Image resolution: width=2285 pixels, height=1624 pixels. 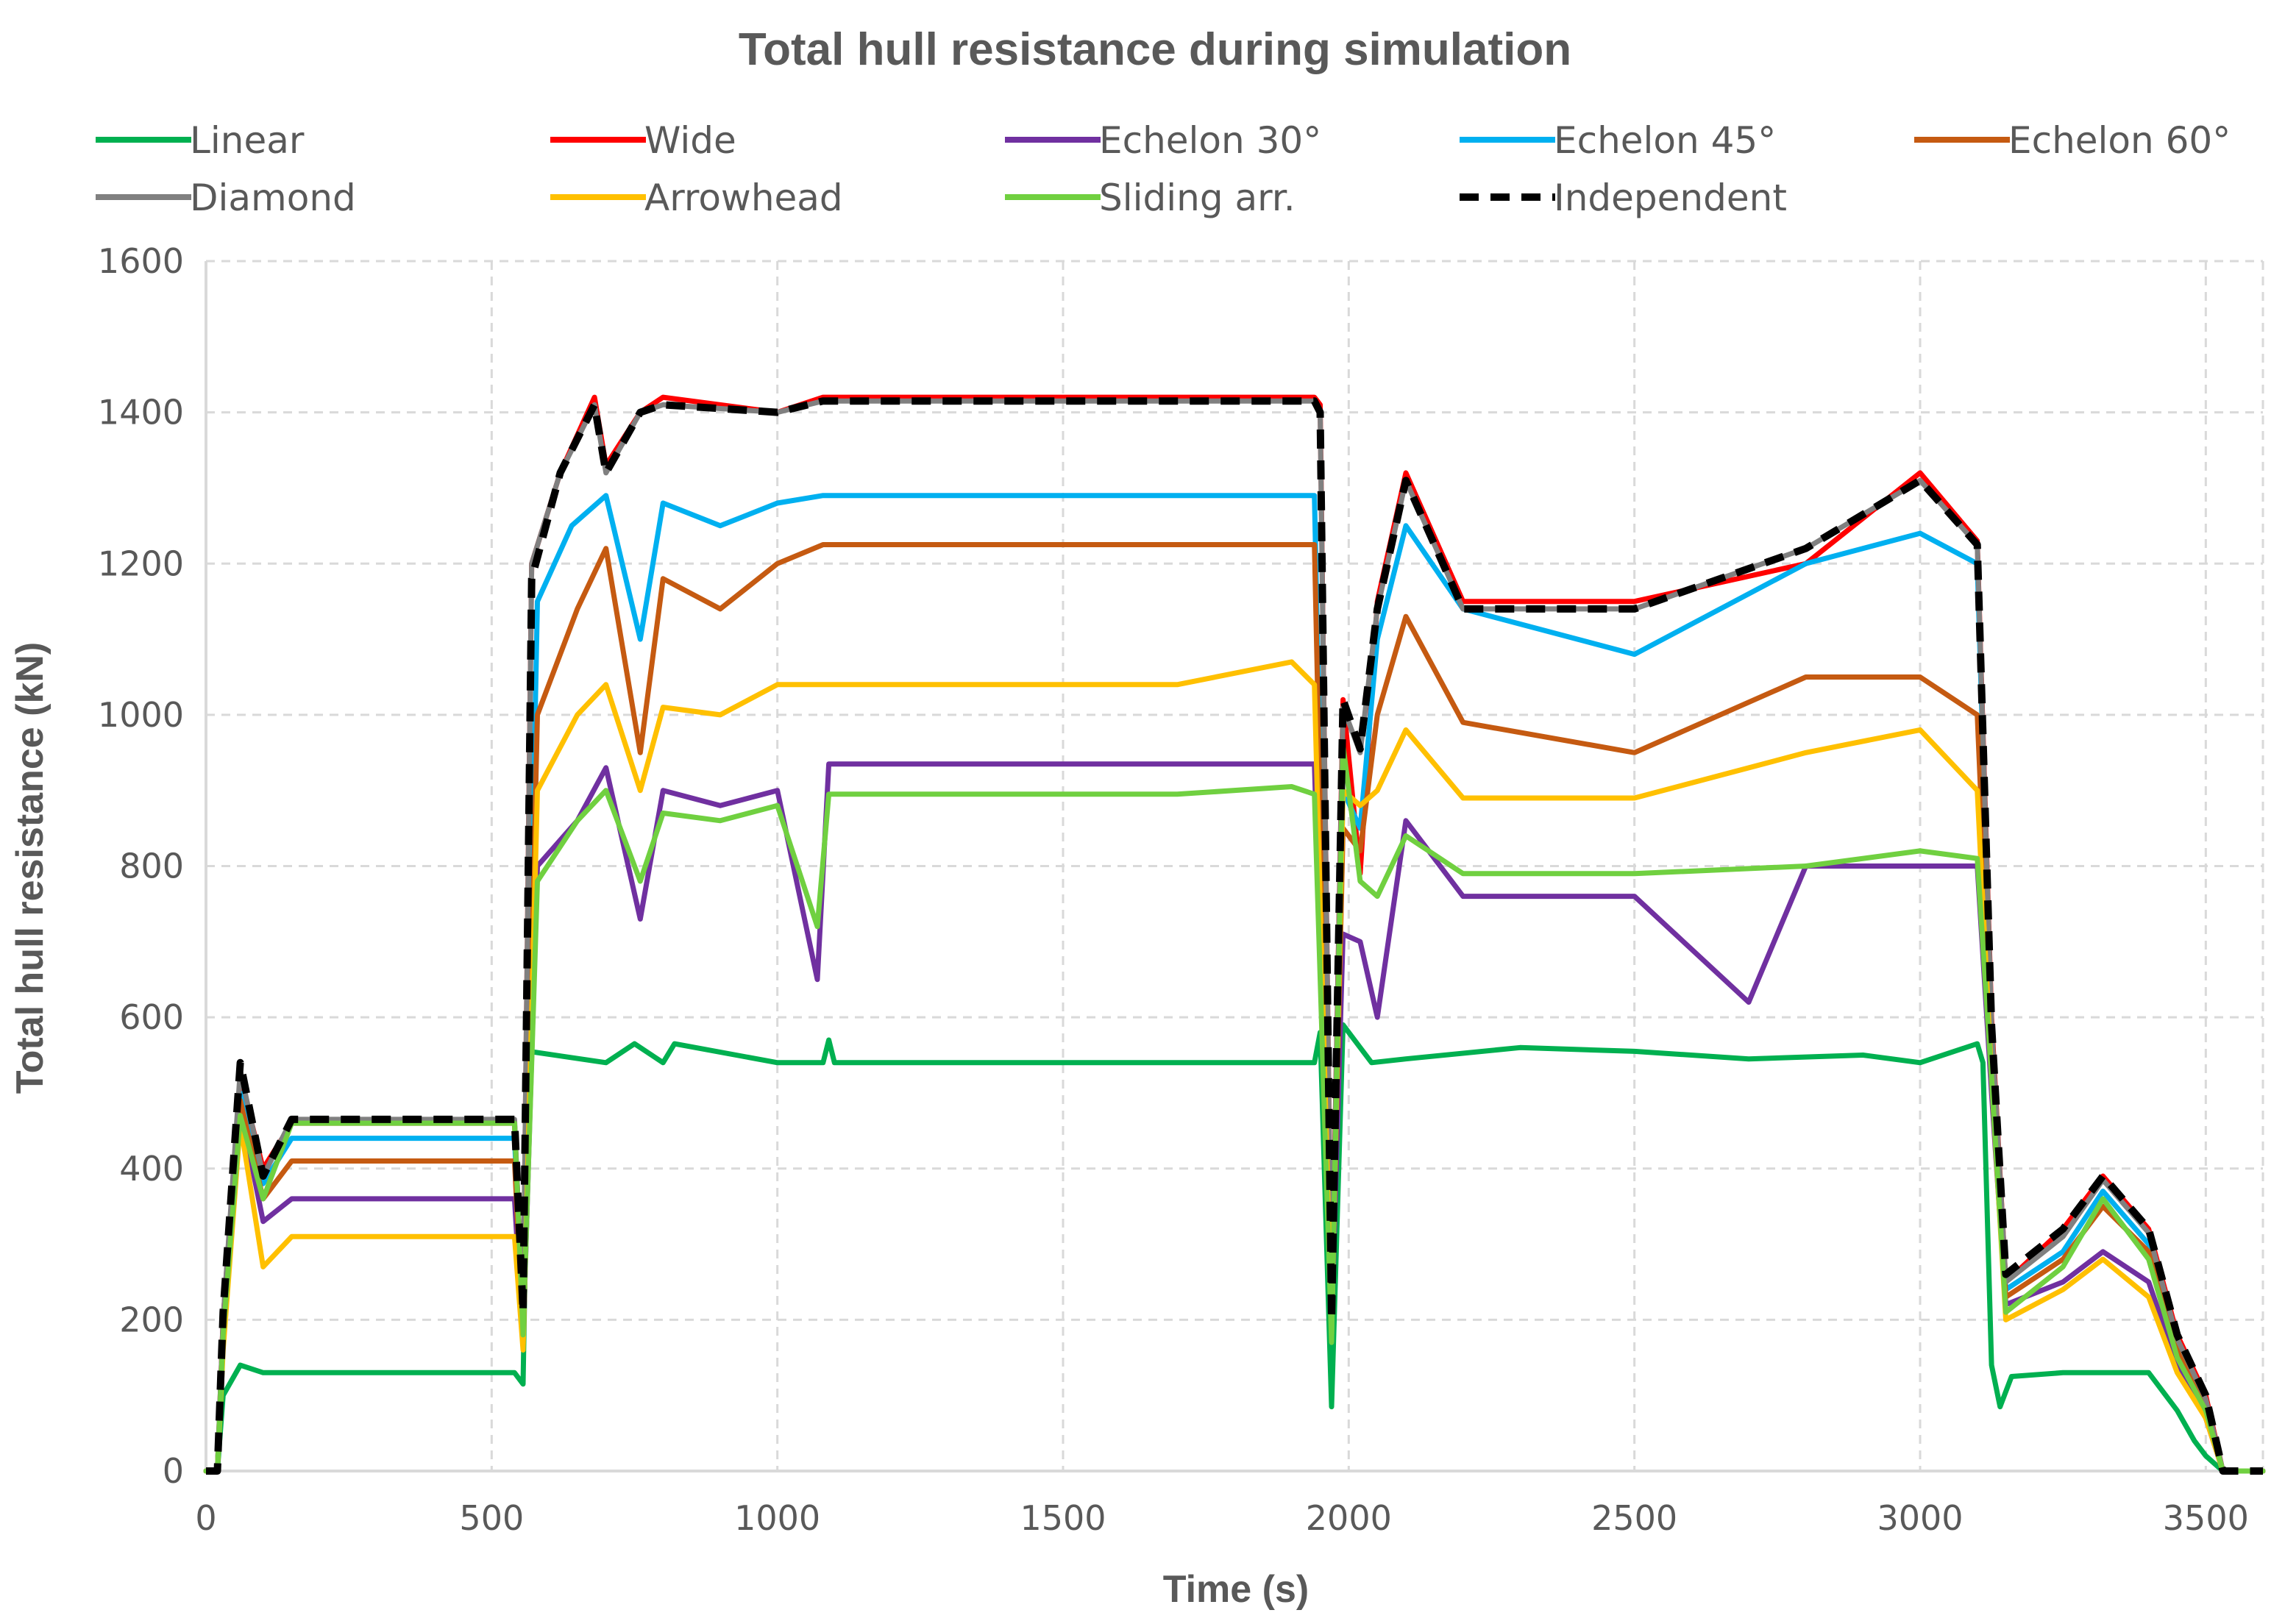 What do you see at coordinates (151, 1319) in the screenshot?
I see `y-tick-label: 200` at bounding box center [151, 1319].